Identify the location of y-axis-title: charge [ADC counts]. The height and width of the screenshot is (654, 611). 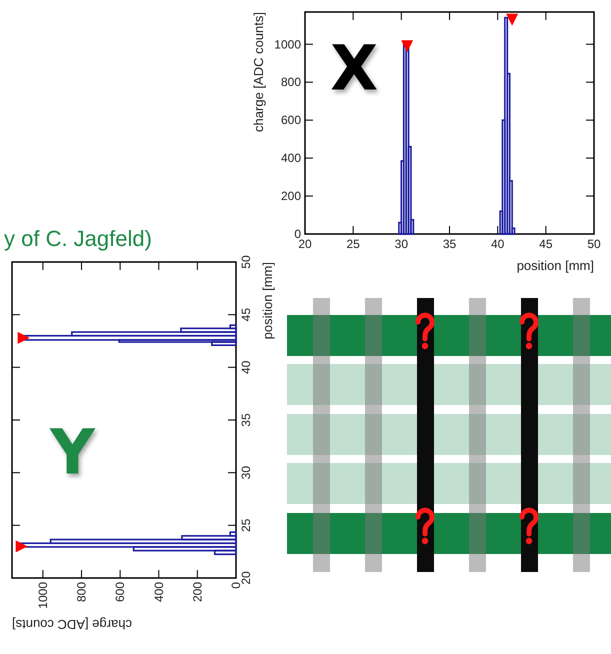
(258, 72).